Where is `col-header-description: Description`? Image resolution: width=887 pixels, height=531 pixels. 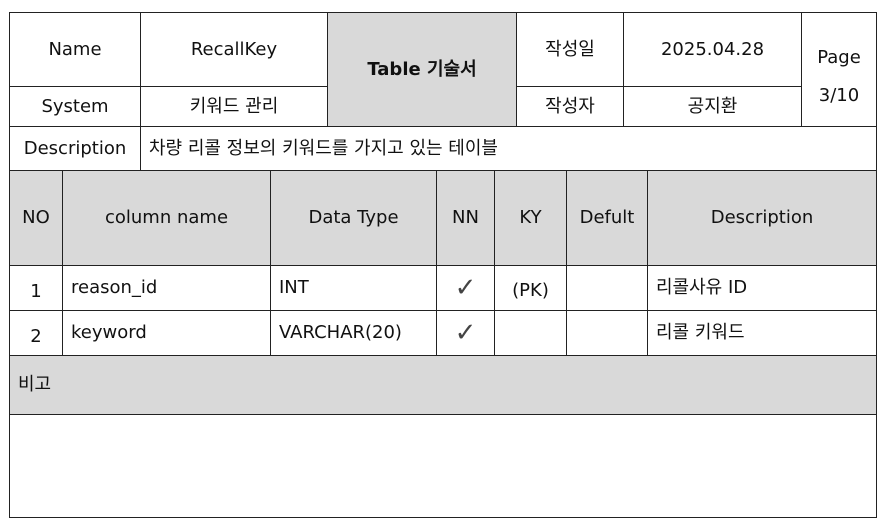
col-header-description: Description is located at coordinates (761, 217).